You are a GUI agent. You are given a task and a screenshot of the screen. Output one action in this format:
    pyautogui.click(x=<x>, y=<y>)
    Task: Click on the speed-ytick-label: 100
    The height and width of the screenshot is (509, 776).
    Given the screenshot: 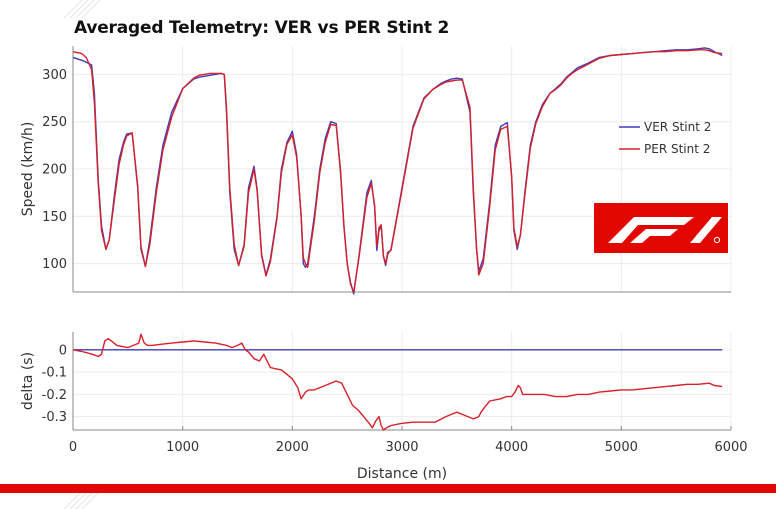 What is the action you would take?
    pyautogui.click(x=54, y=264)
    